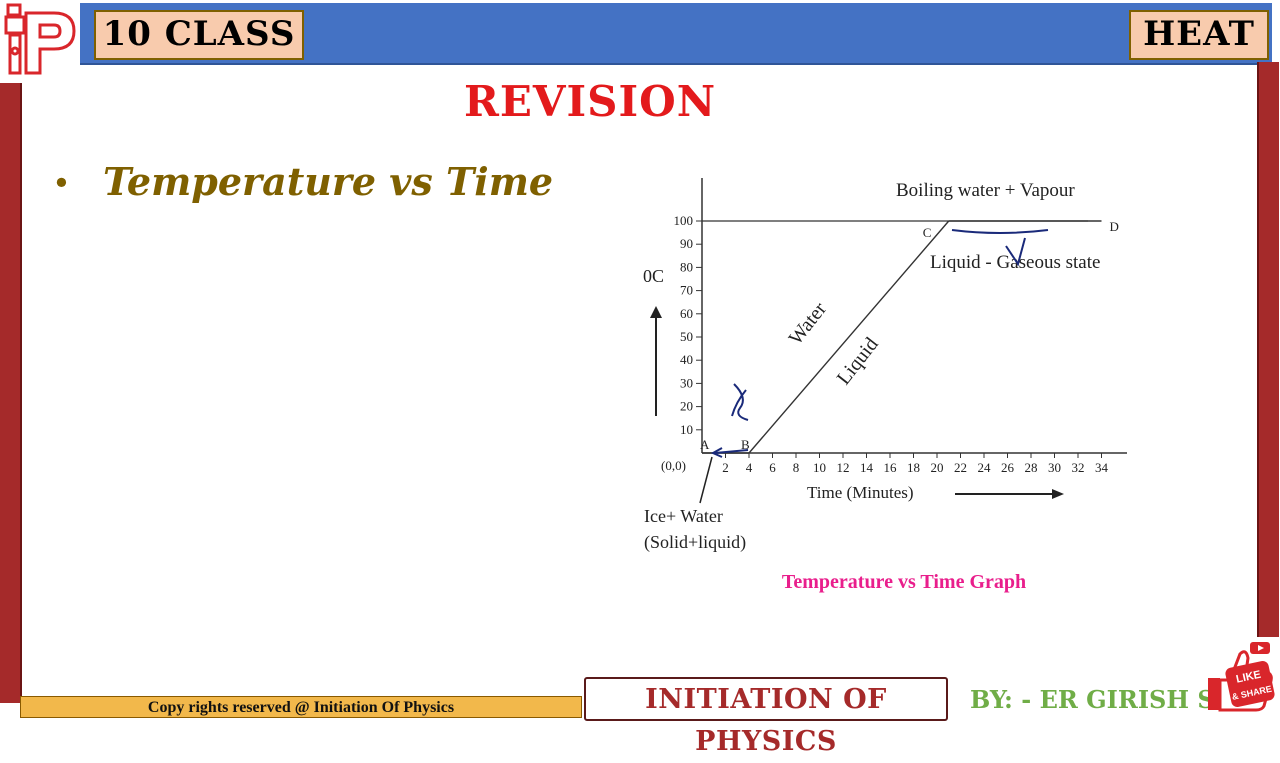  What do you see at coordinates (686, 406) in the screenshot?
I see `y-tick-label: 20` at bounding box center [686, 406].